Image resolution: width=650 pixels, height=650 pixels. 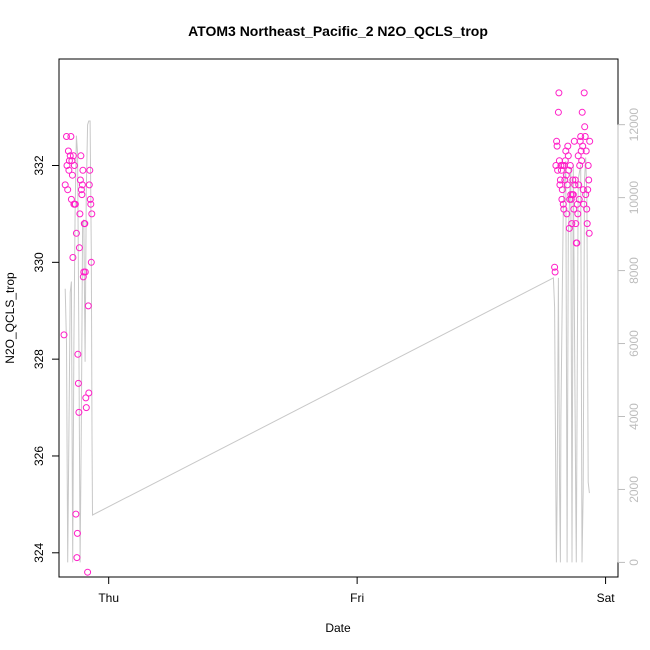 I want to click on x-tick-label: Fri, so click(x=357, y=598).